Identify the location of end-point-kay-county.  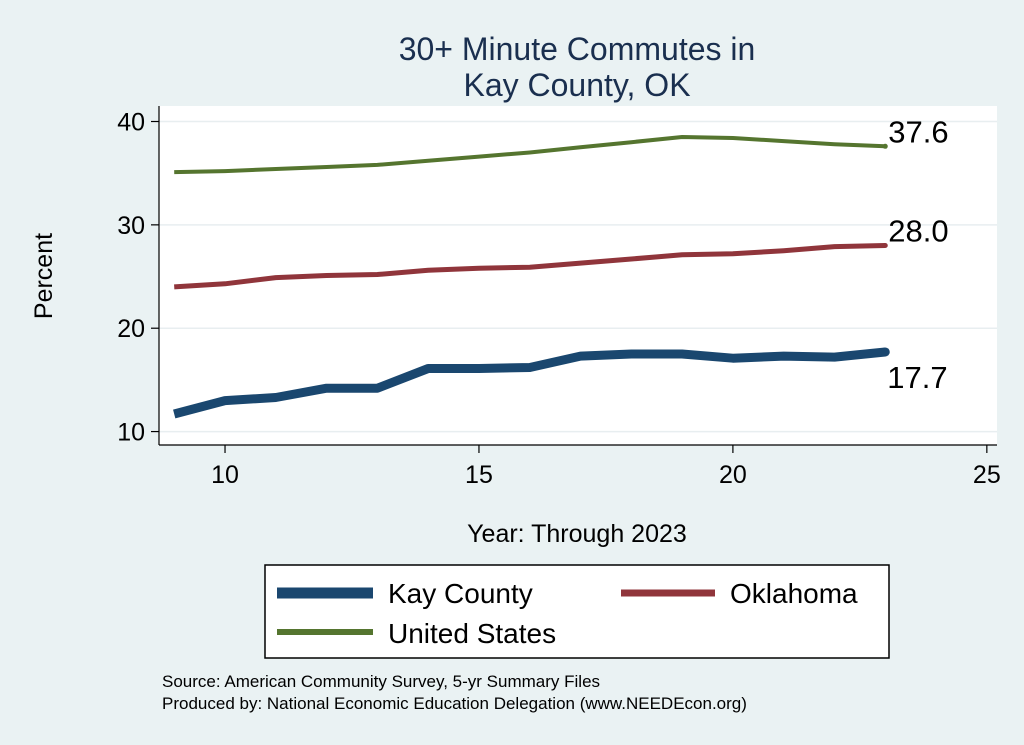
(885, 352).